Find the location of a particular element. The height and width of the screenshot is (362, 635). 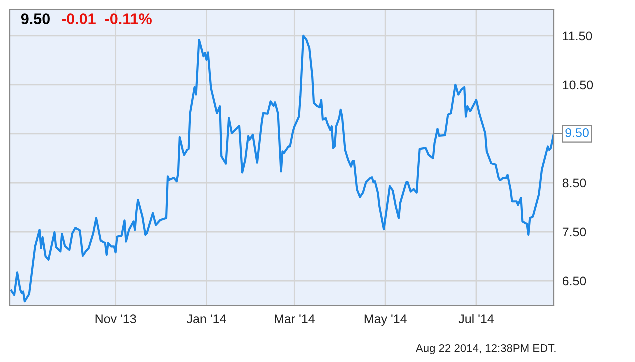

text: Aug 22 2014, 12:38PM EDT. is located at coordinates (486, 349).